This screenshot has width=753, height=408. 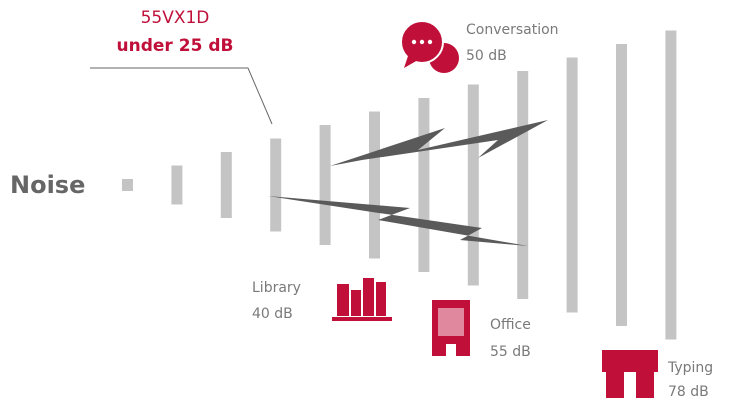 What do you see at coordinates (690, 368) in the screenshot?
I see `label-name: Typing` at bounding box center [690, 368].